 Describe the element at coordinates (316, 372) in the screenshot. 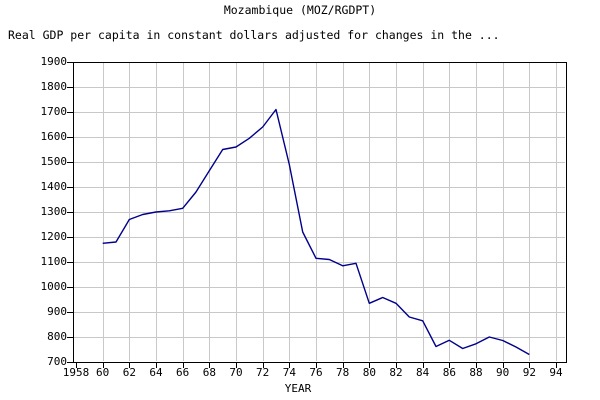

I see `x-tick-label: 76` at that location.